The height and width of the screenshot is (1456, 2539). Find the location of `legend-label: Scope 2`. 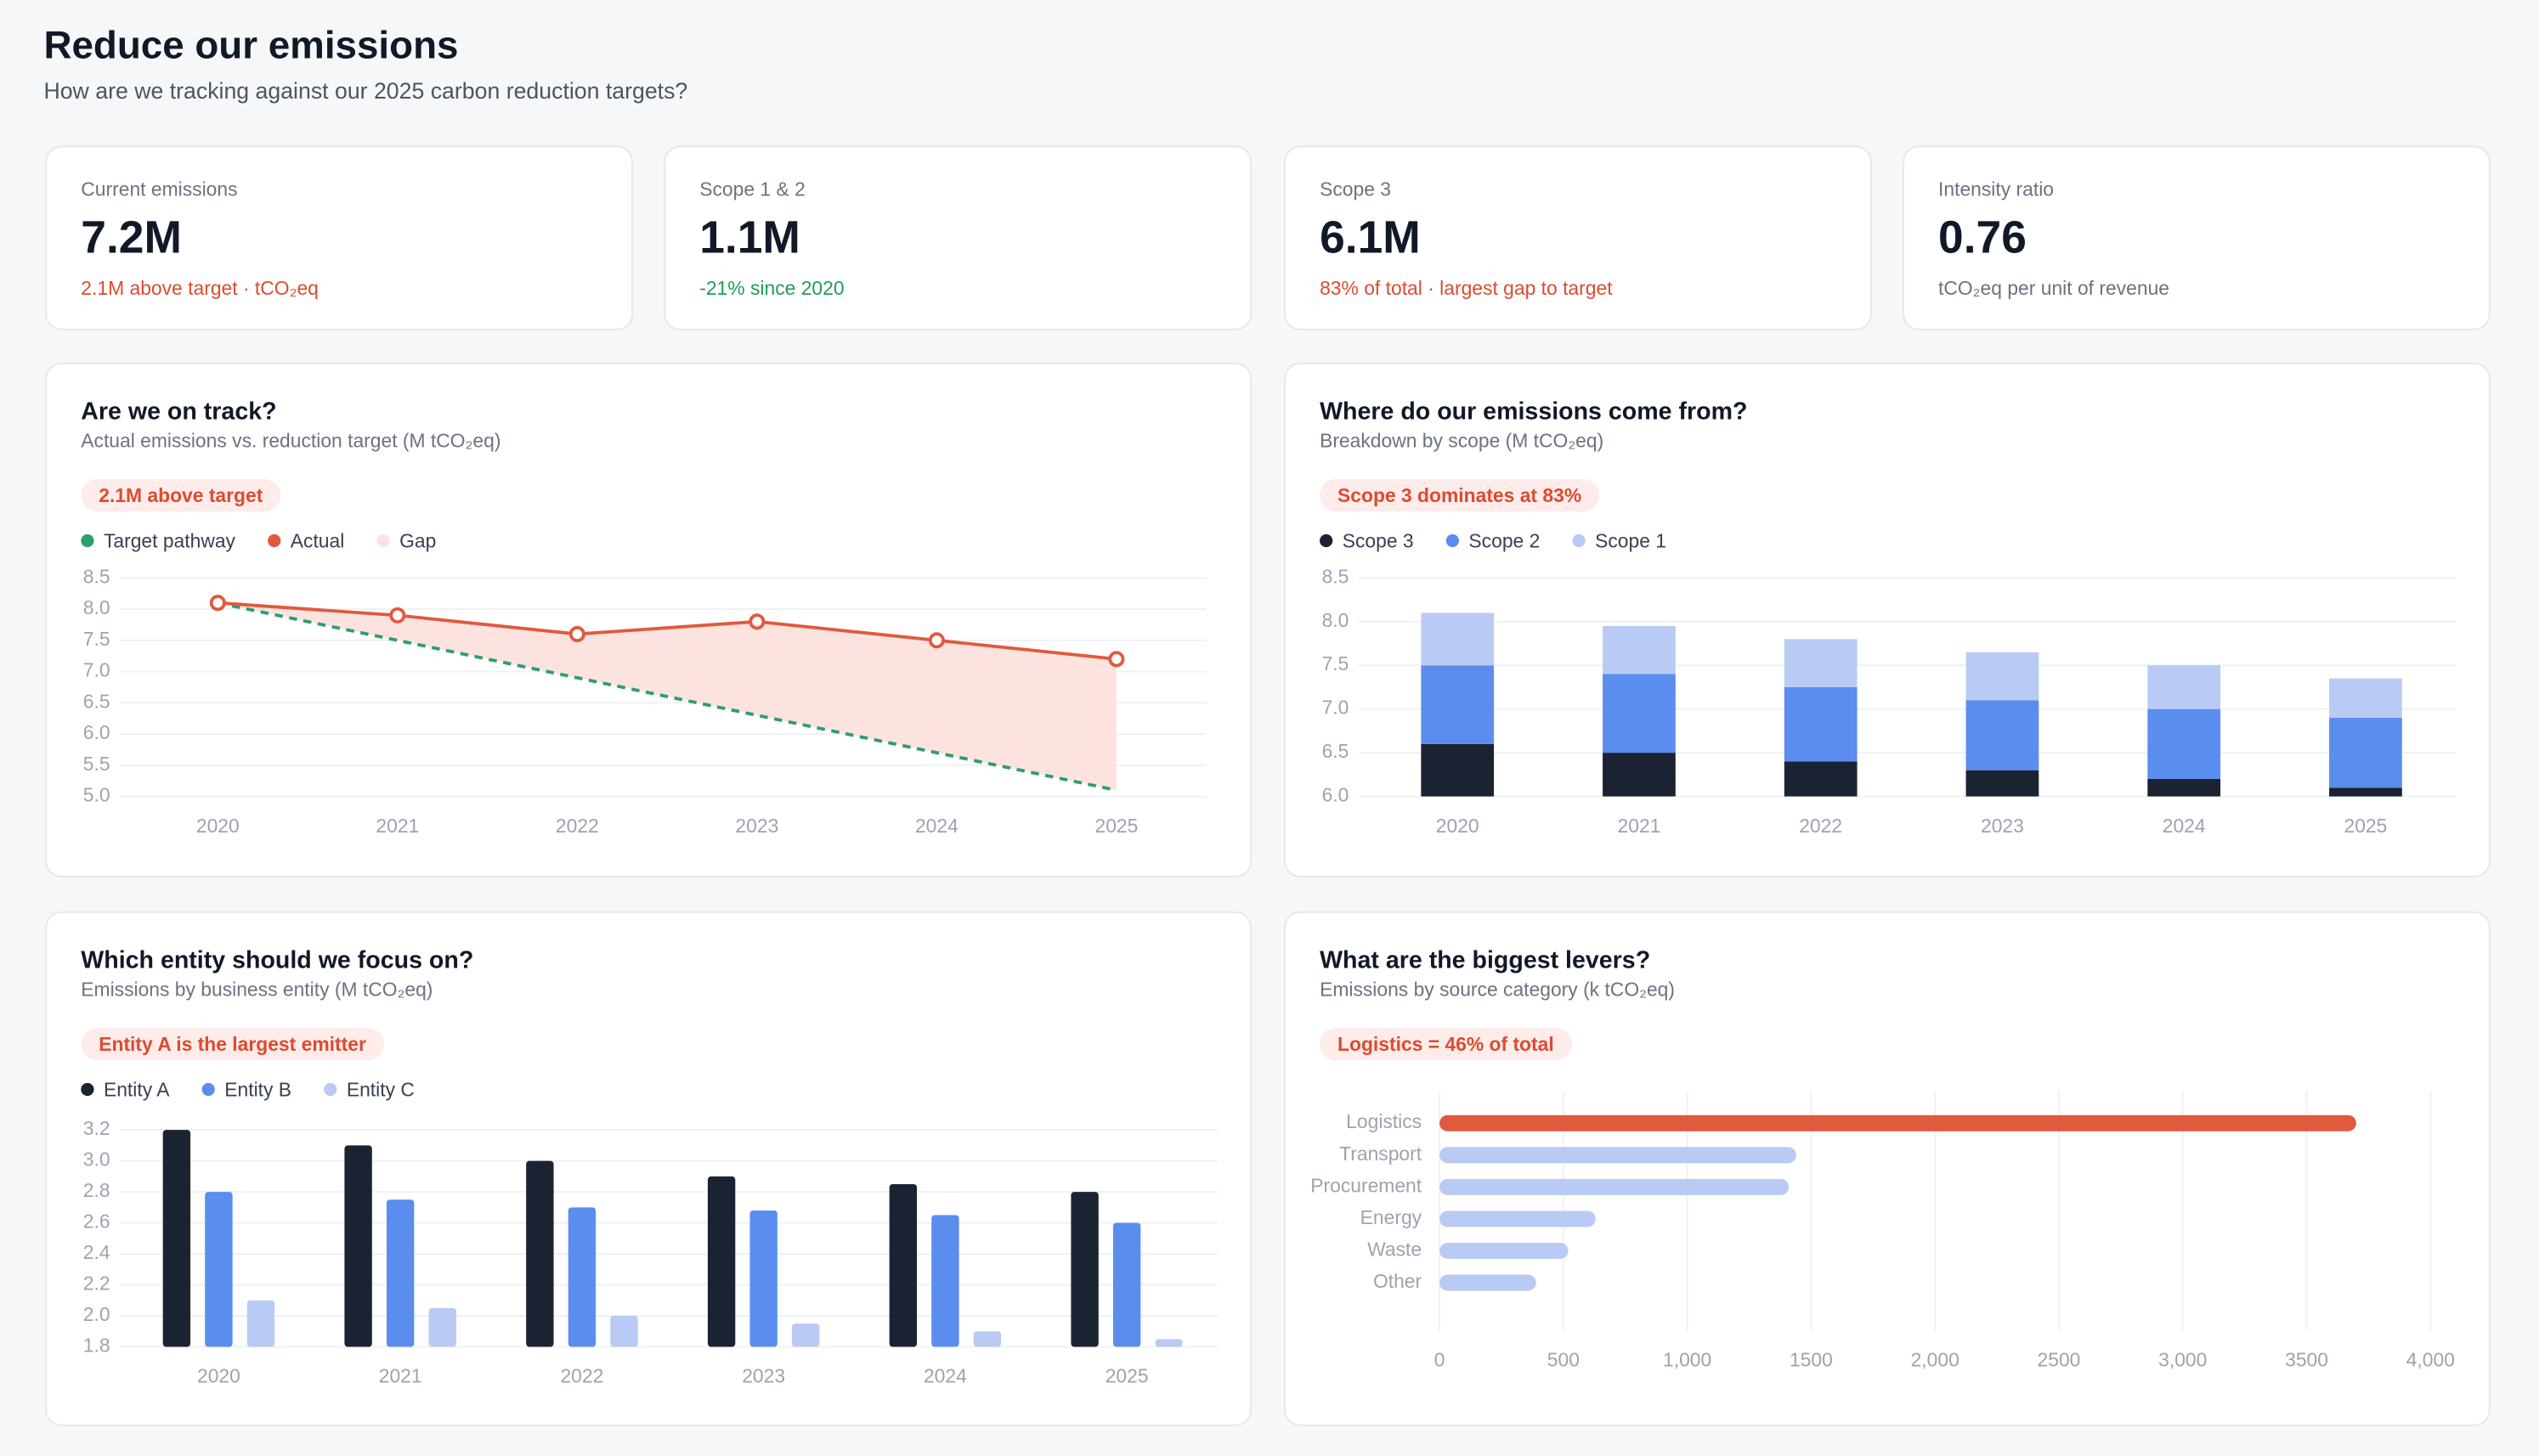

legend-label: Scope 2 is located at coordinates (1504, 540).